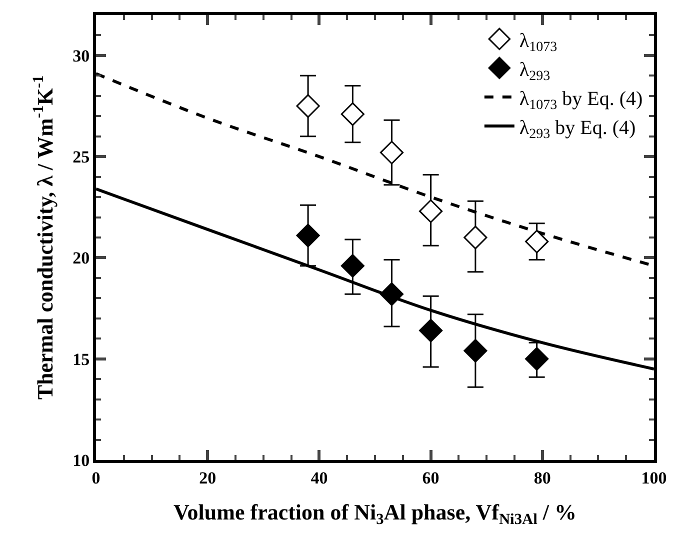  Describe the element at coordinates (207, 478) in the screenshot. I see `x-tick-label: 20` at that location.